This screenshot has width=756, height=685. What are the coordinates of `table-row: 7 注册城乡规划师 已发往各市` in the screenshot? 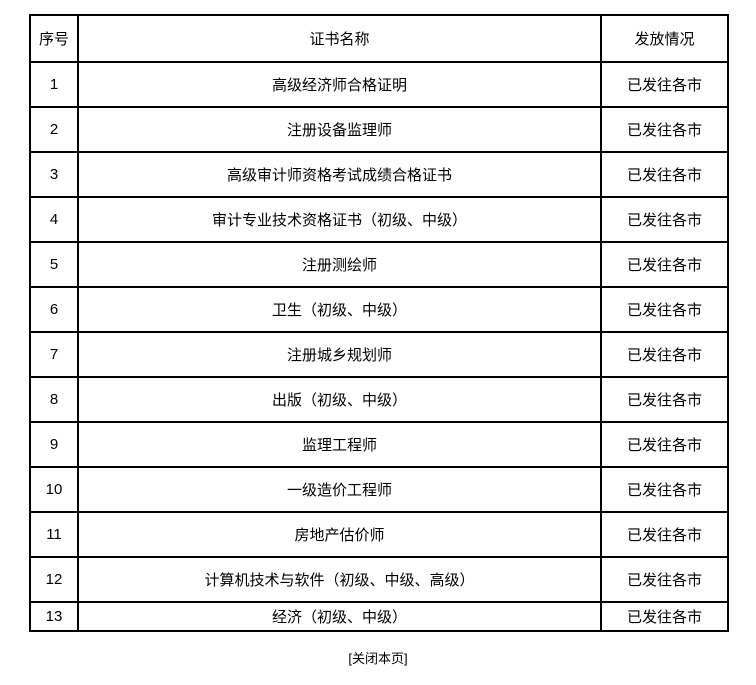 It's located at (379, 354).